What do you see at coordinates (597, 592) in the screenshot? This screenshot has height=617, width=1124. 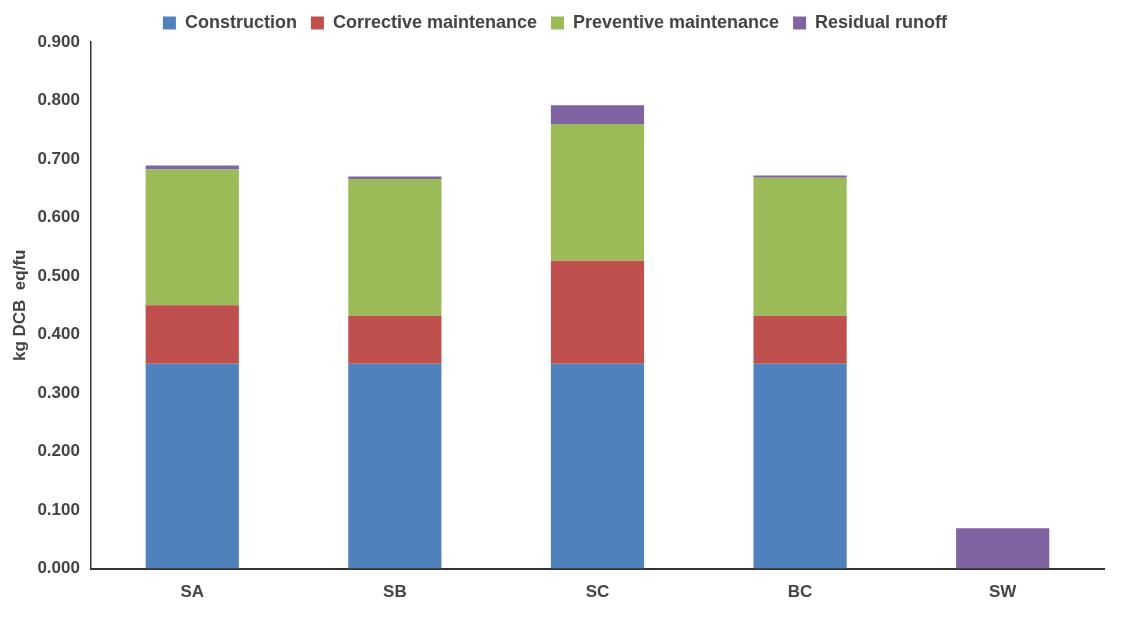 I see `x-tick-label: SC` at bounding box center [597, 592].